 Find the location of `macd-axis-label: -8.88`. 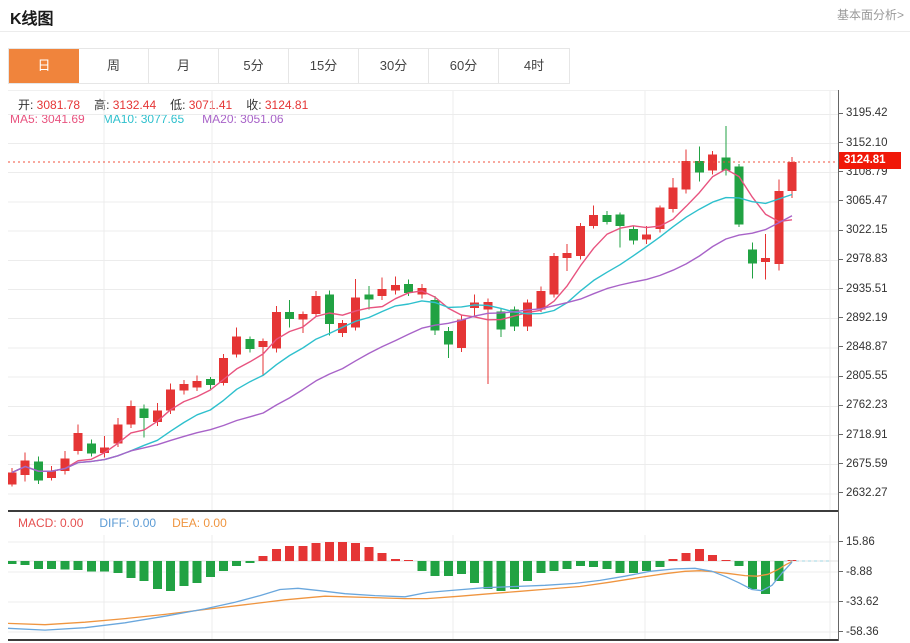

macd-axis-label: -8.88 is located at coordinates (855, 571).